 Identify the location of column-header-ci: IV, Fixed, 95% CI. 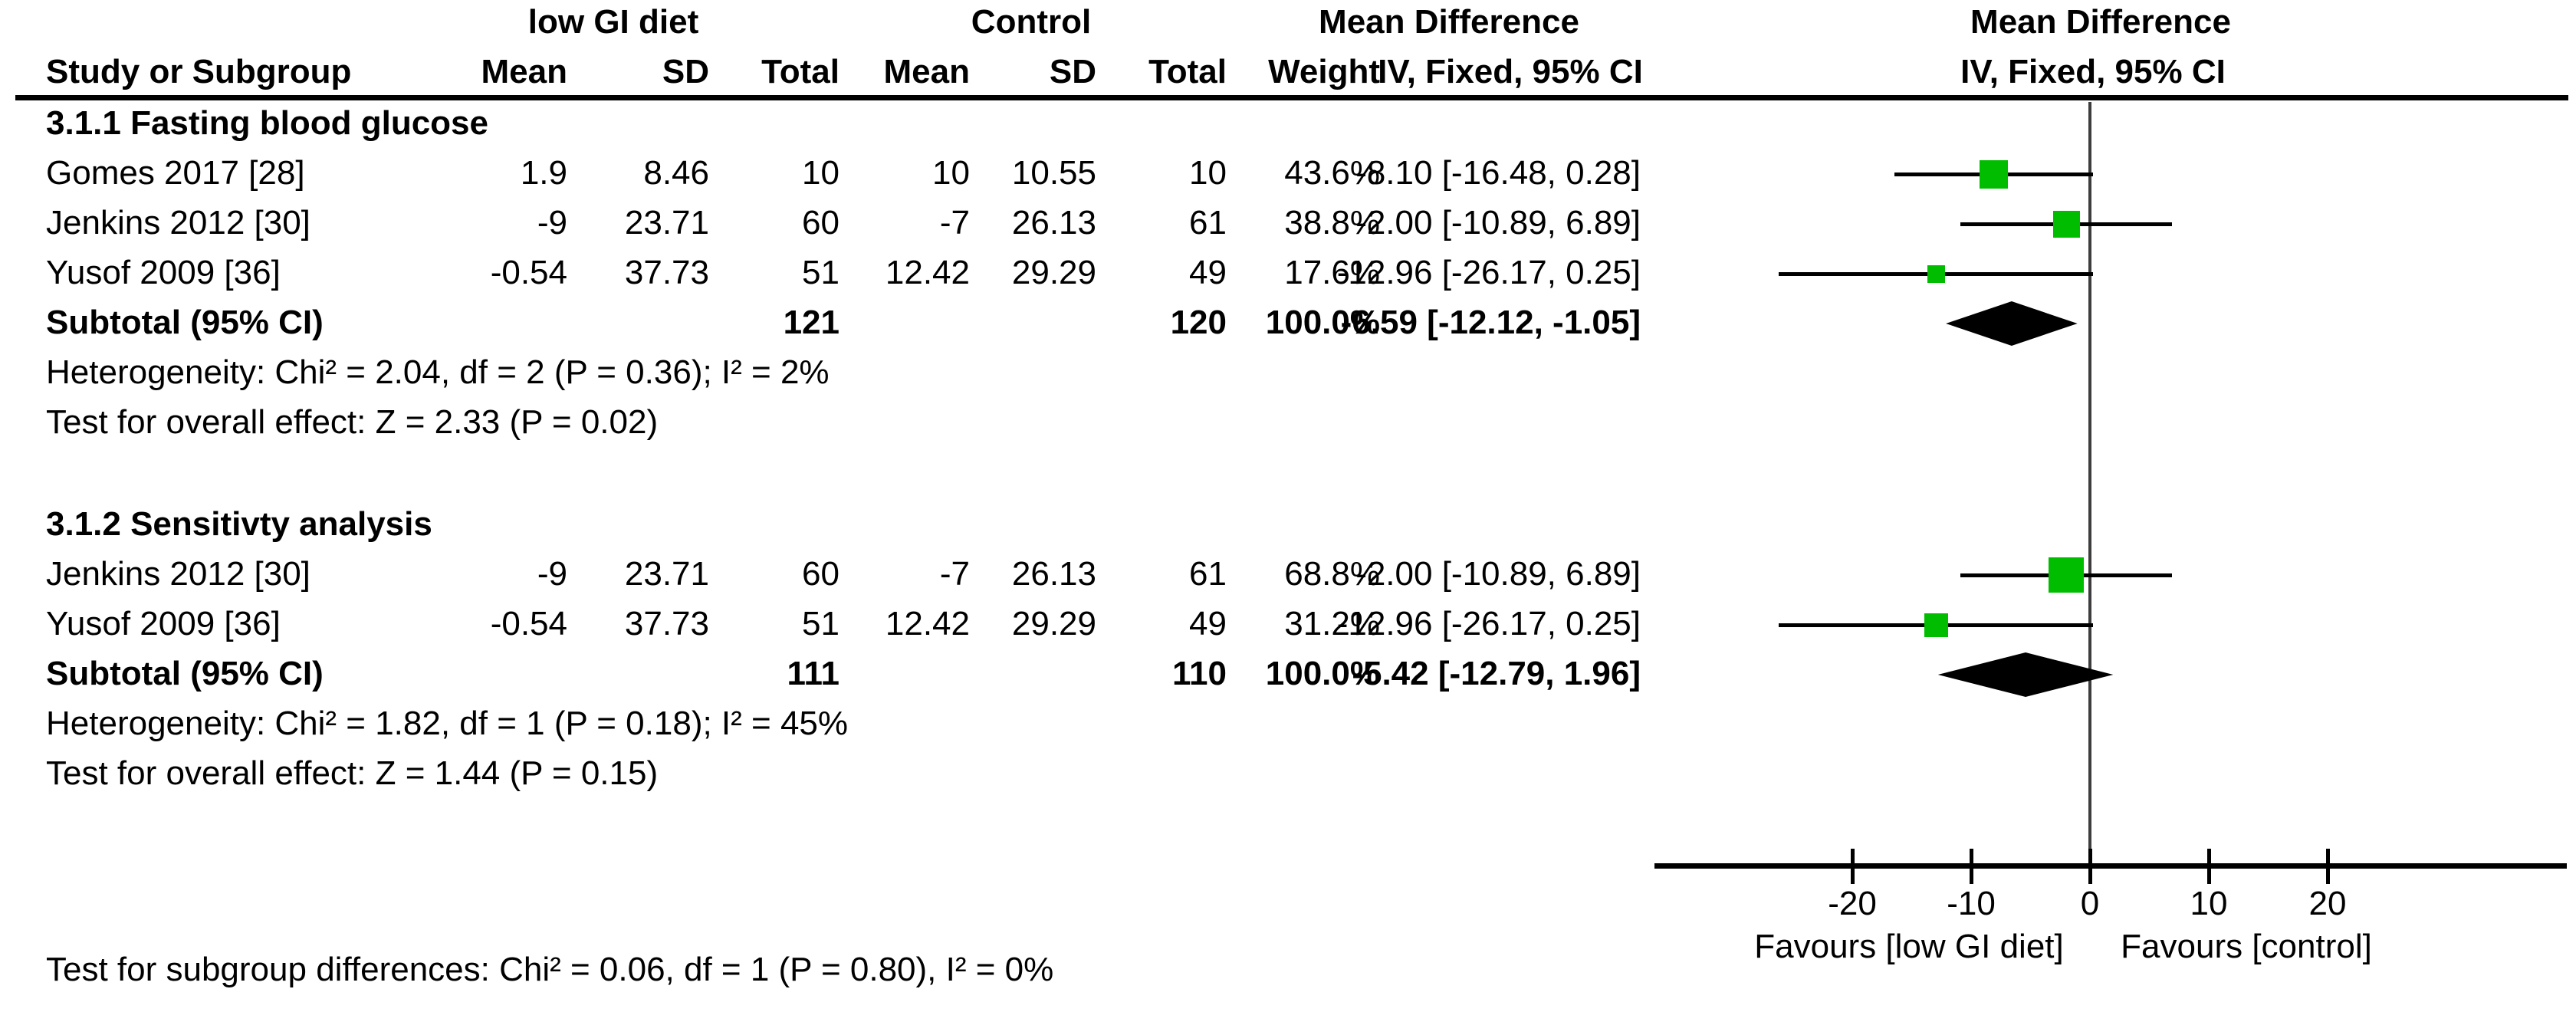
(1510, 72).